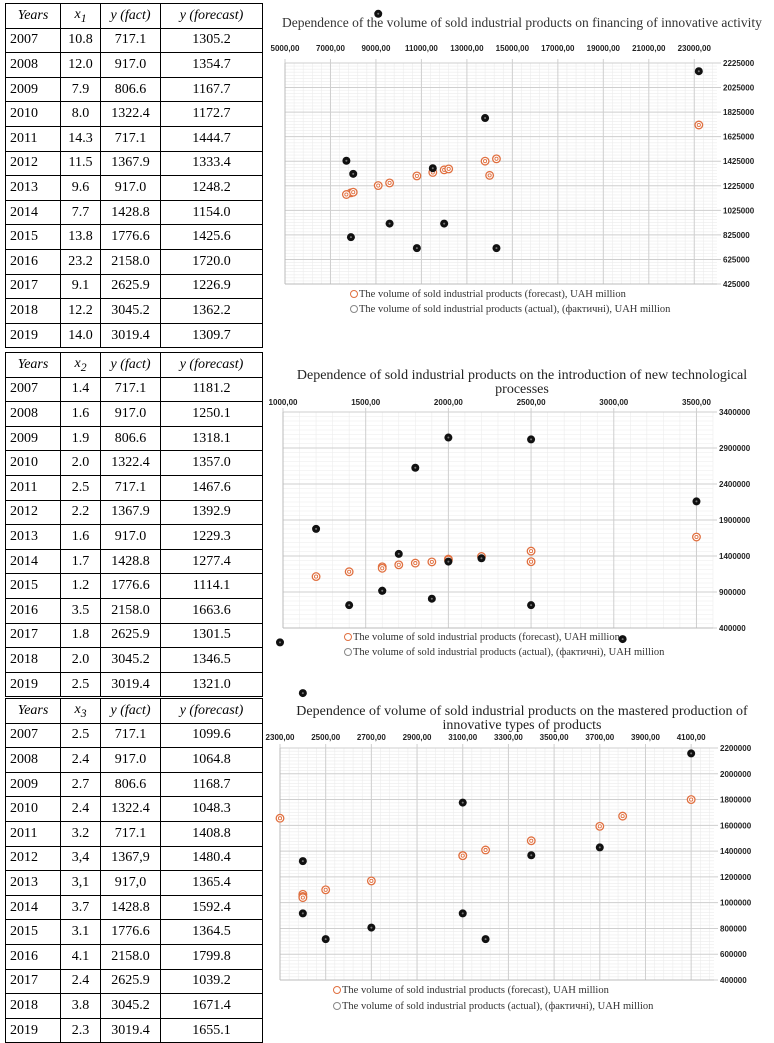  What do you see at coordinates (733, 928) in the screenshot?
I see `y-tick-label: 800000` at bounding box center [733, 928].